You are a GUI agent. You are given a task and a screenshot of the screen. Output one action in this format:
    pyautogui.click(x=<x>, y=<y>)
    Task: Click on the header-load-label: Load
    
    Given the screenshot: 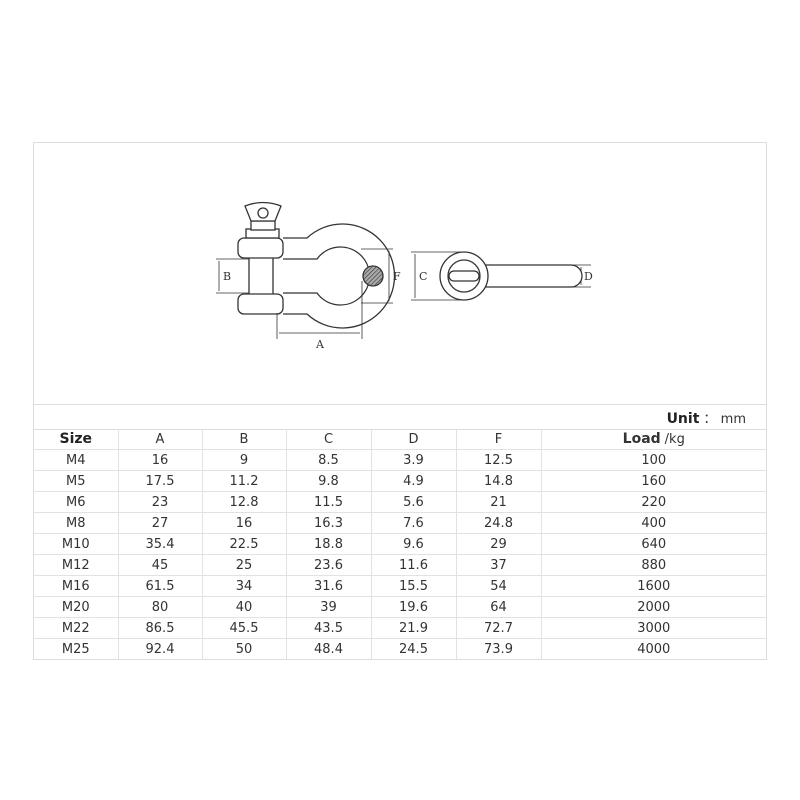 What is the action you would take?
    pyautogui.click(x=641, y=439)
    